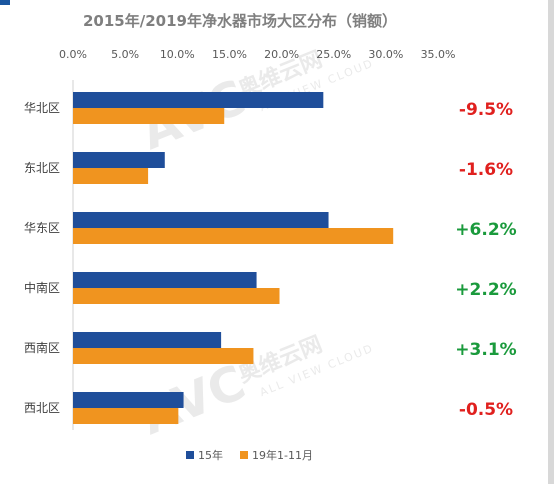 The height and width of the screenshot is (484, 554). What do you see at coordinates (551, 242) in the screenshot?
I see `right-edge-strip` at bounding box center [551, 242].